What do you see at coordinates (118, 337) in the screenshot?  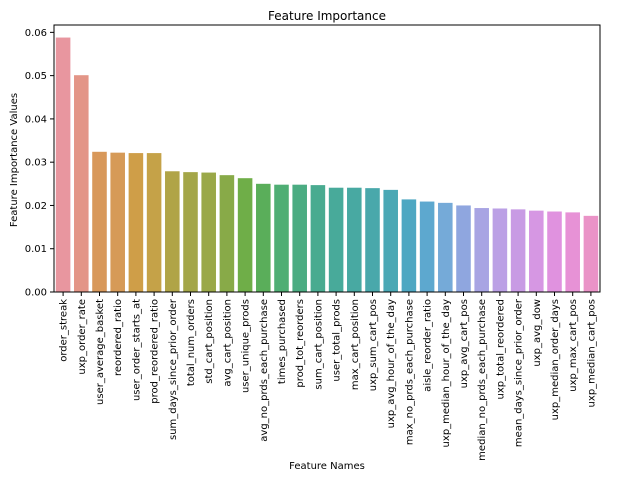 I see `x-tick-label: reordered_ratio` at bounding box center [118, 337].